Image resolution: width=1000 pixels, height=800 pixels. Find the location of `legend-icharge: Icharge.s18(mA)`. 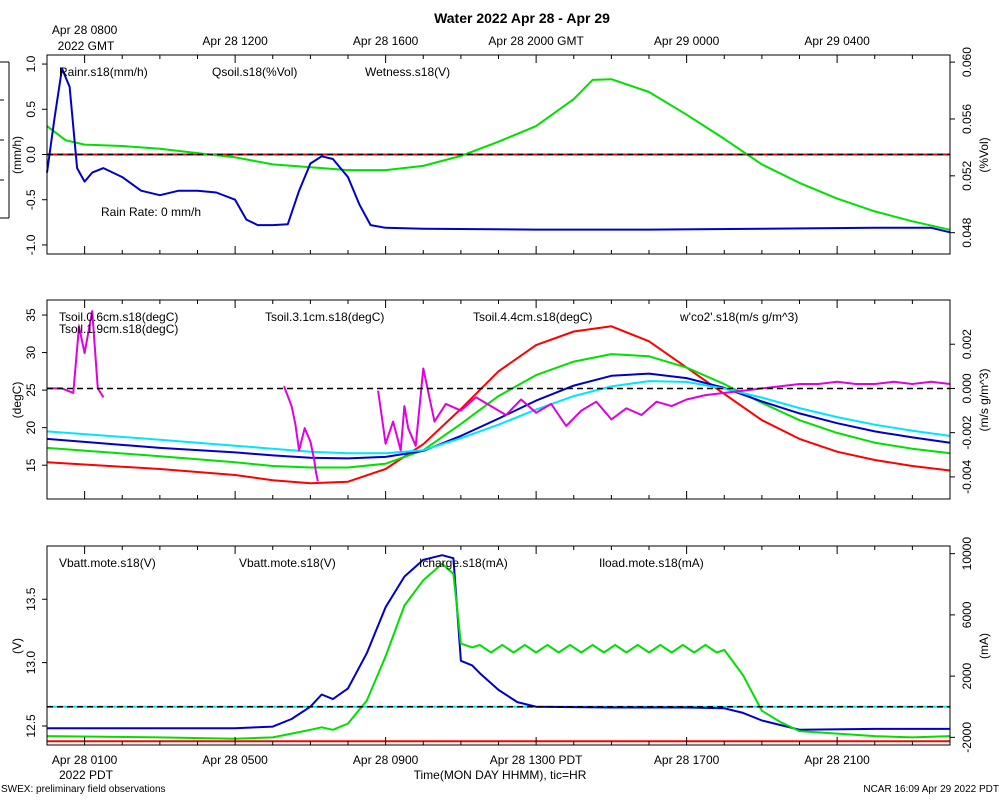

legend-icharge: Icharge.s18(mA) is located at coordinates (463, 563).